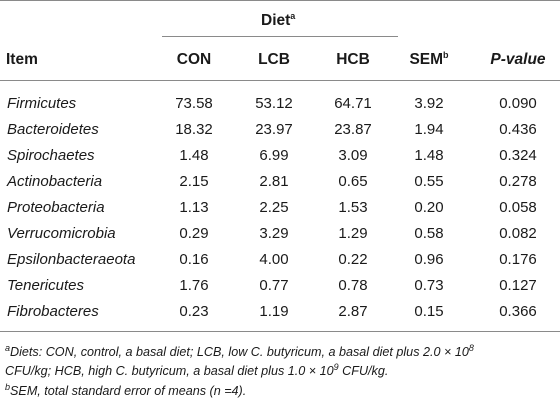 The width and height of the screenshot is (560, 408). Describe the element at coordinates (51, 155) in the screenshot. I see `row-item-label: Spirochaetes` at that location.